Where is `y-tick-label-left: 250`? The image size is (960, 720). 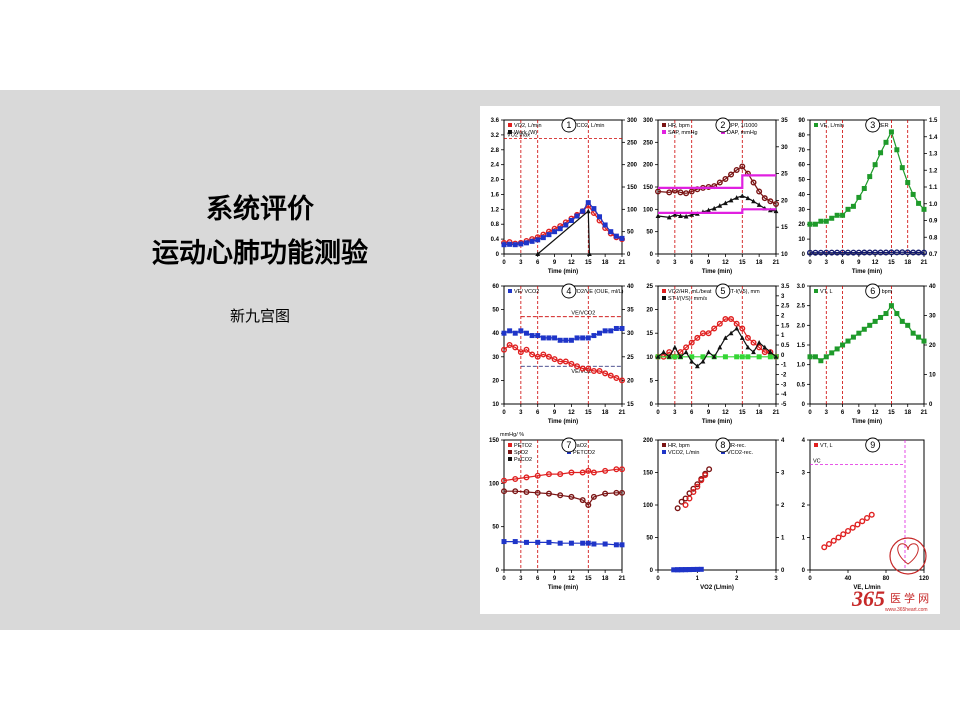 y-tick-label-left: 250 is located at coordinates (648, 143).